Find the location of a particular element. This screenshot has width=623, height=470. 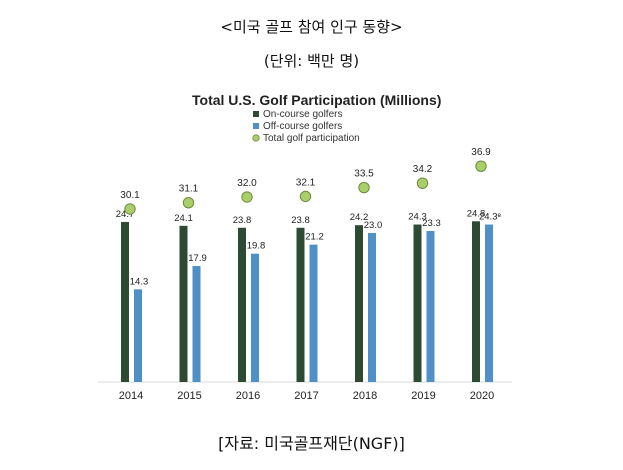

label-on-course-2014: 24.7 is located at coordinates (125, 214).